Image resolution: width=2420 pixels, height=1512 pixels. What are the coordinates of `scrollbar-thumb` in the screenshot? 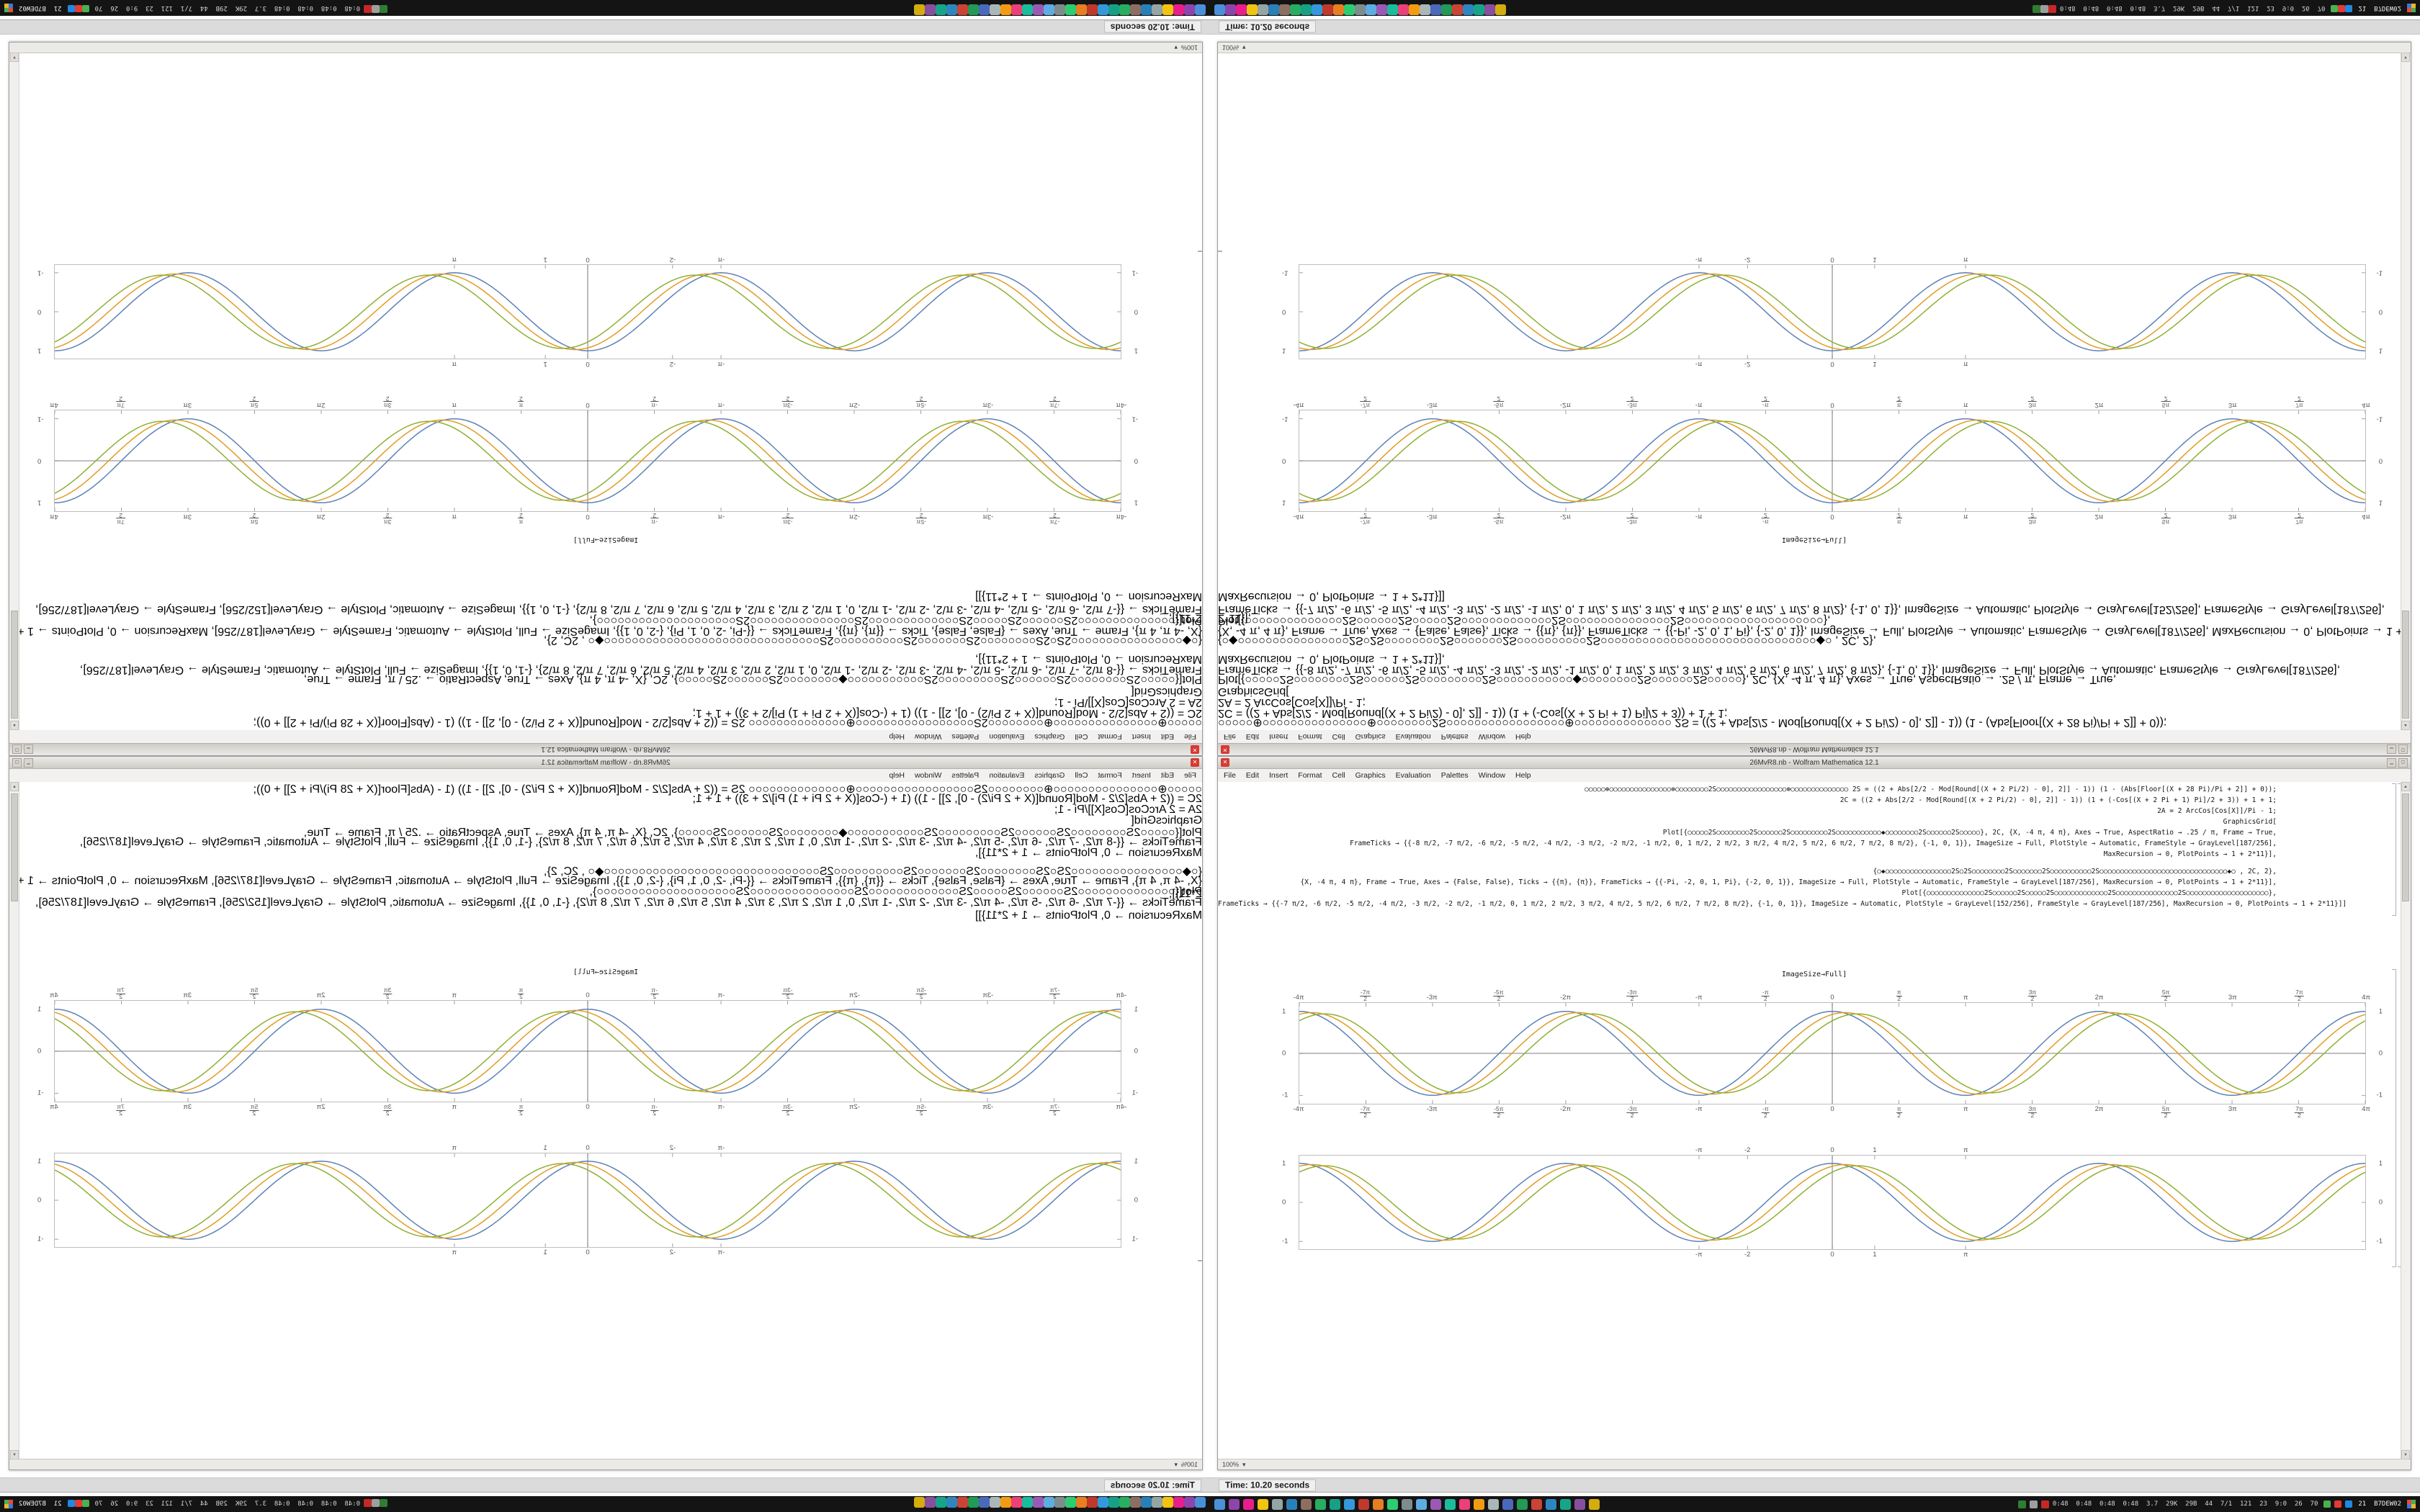 It's located at (2405, 665).